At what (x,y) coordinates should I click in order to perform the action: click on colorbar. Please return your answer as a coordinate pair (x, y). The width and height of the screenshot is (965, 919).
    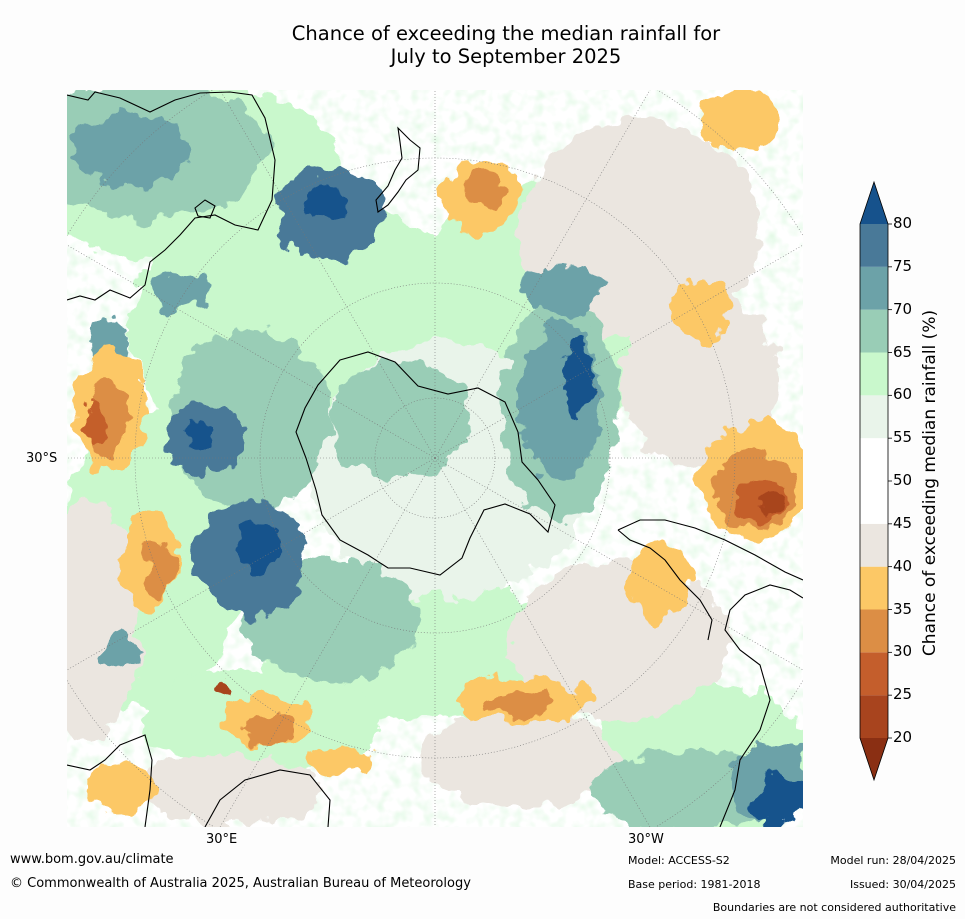
    Looking at the image, I should click on (875, 481).